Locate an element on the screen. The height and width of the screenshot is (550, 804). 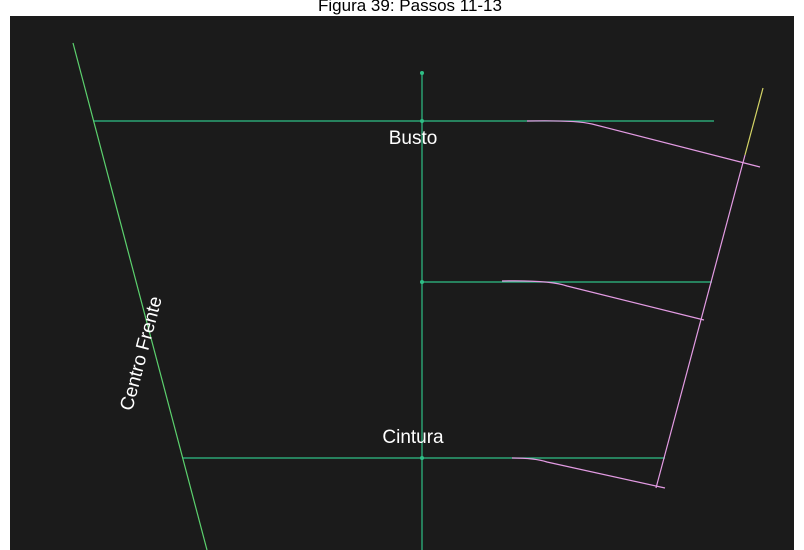
cintura-curve is located at coordinates (588, 473).